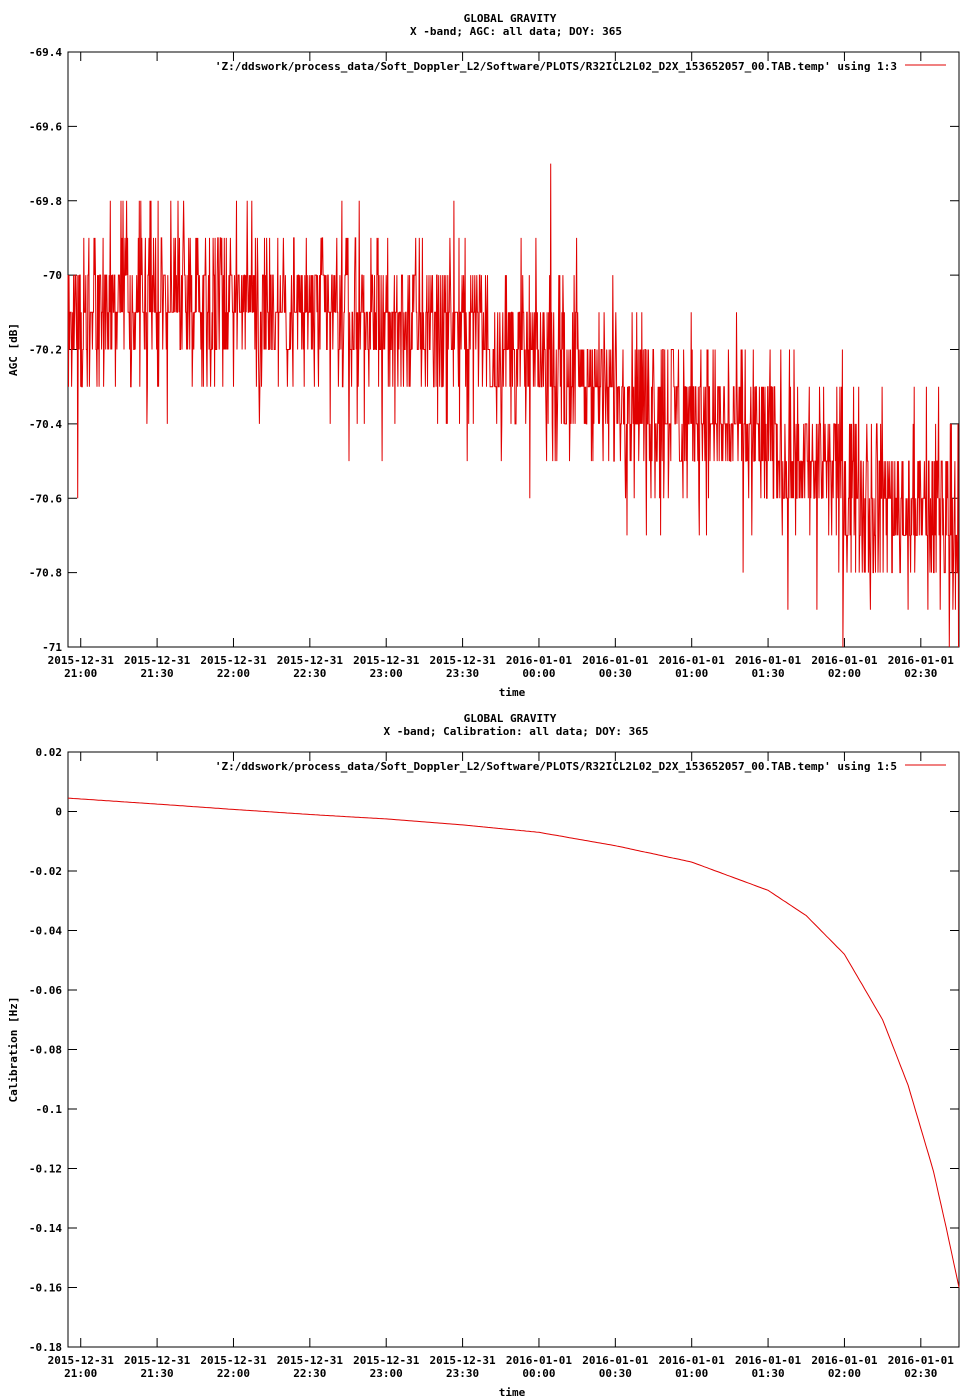  What do you see at coordinates (45, 573) in the screenshot?
I see `y-tick-label: -70.8` at bounding box center [45, 573].